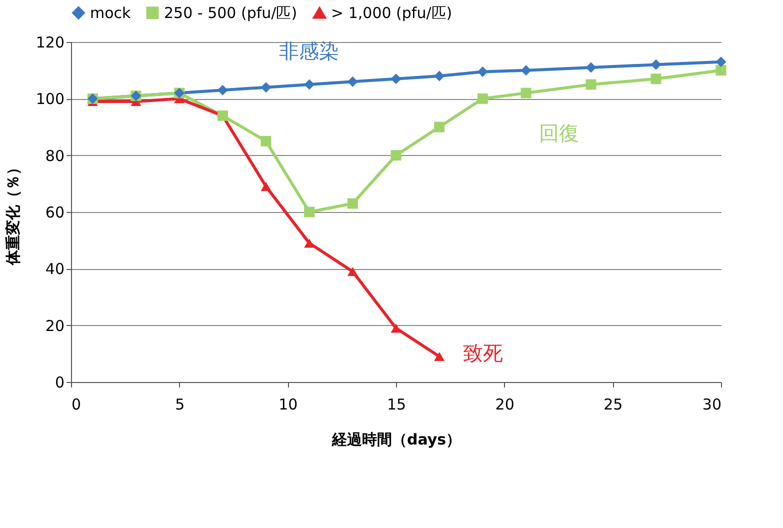 The height and width of the screenshot is (528, 783). Describe the element at coordinates (54, 269) in the screenshot. I see `y-tick-label: 40` at that location.